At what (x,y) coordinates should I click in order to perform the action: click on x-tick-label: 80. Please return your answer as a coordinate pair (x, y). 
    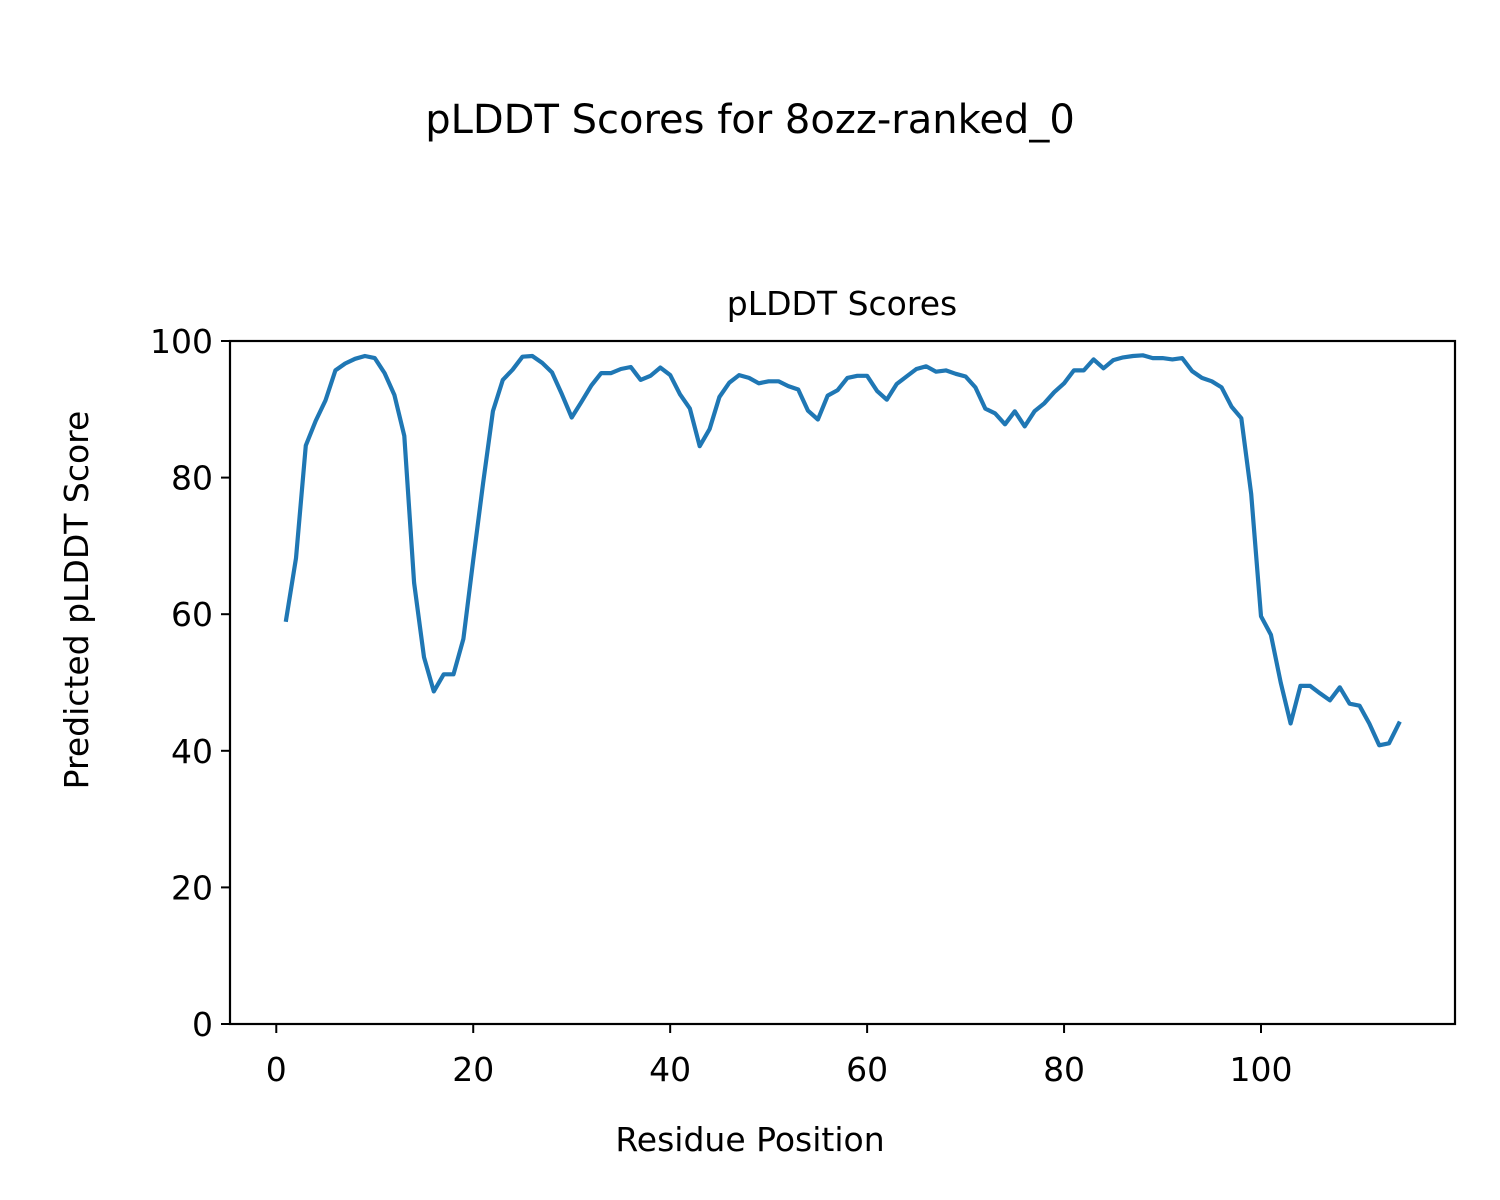
    Looking at the image, I should click on (1064, 1069).